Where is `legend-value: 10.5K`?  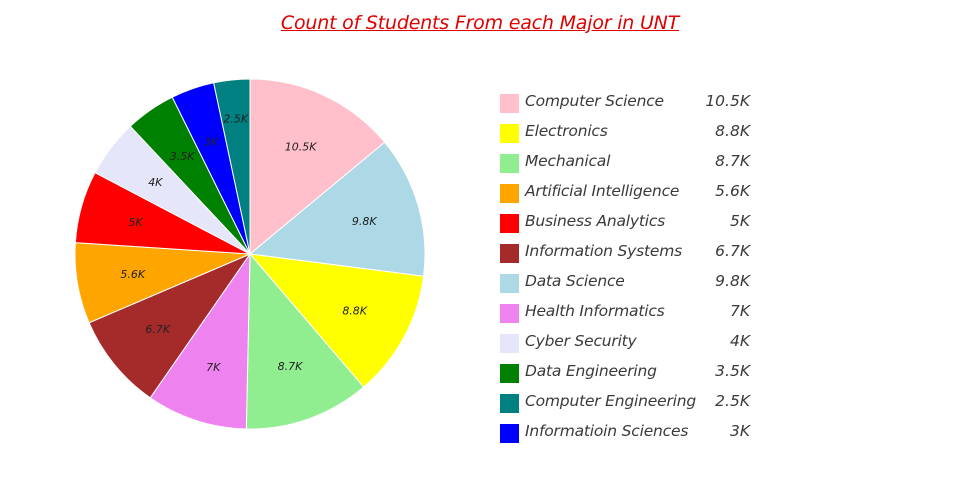
legend-value: 10.5K is located at coordinates (727, 101).